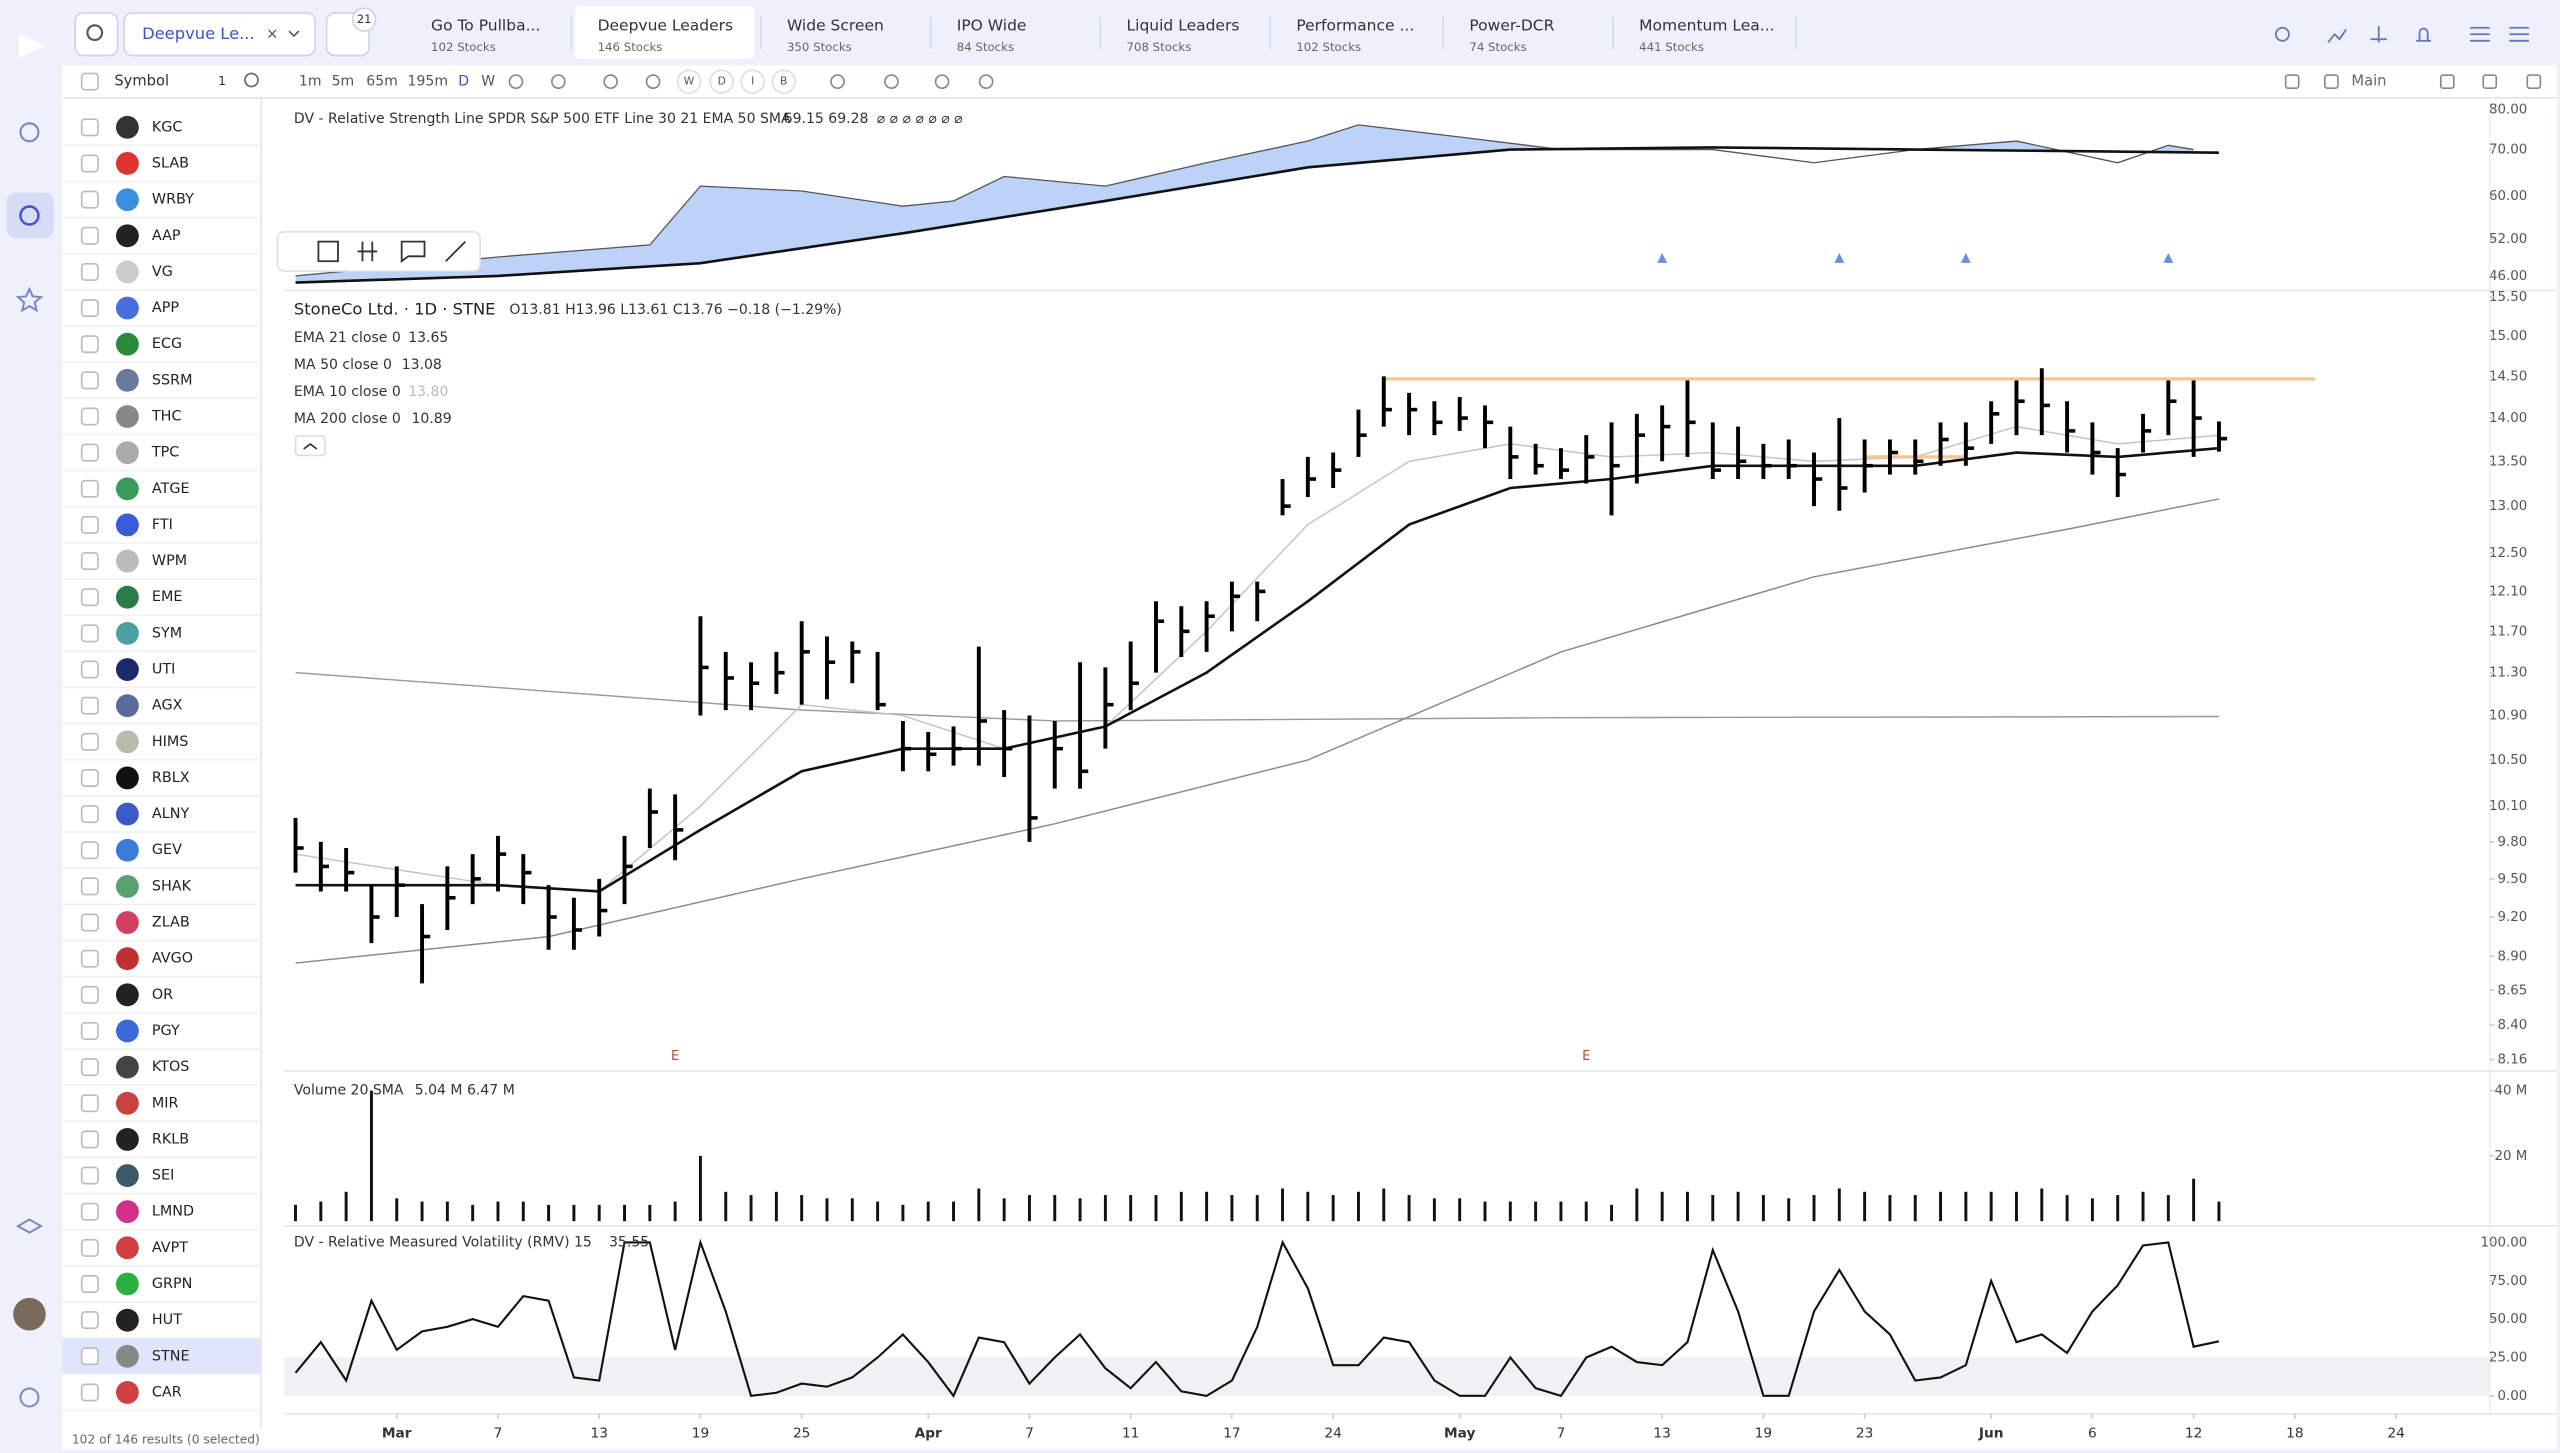  Describe the element at coordinates (516, 81) in the screenshot. I see `chevron-icon` at that location.